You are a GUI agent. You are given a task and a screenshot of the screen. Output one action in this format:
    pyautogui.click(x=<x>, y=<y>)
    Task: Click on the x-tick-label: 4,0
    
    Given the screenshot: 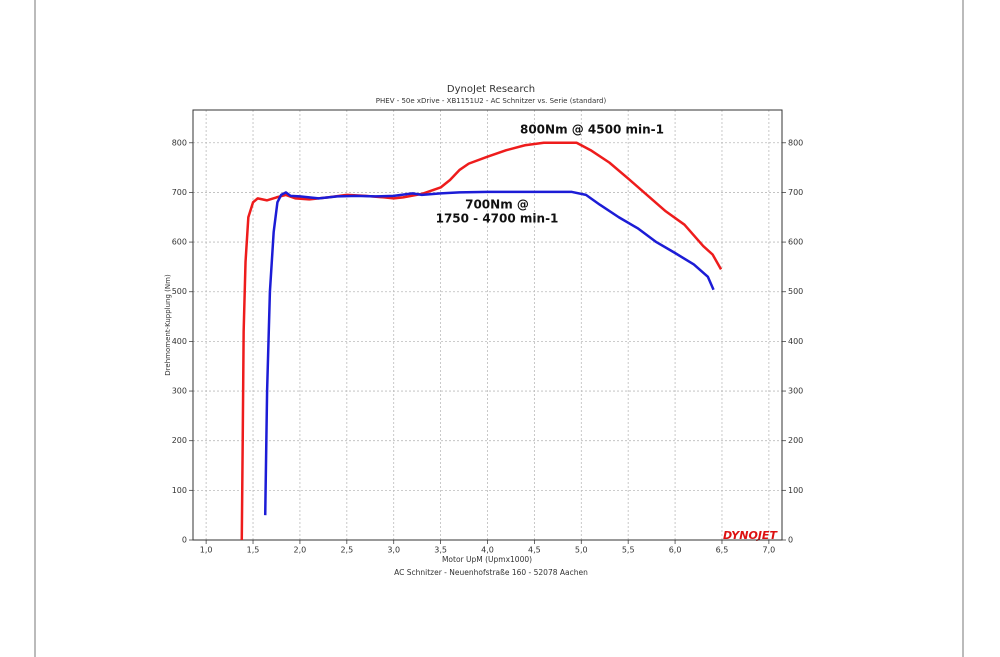 What is the action you would take?
    pyautogui.click(x=487, y=550)
    